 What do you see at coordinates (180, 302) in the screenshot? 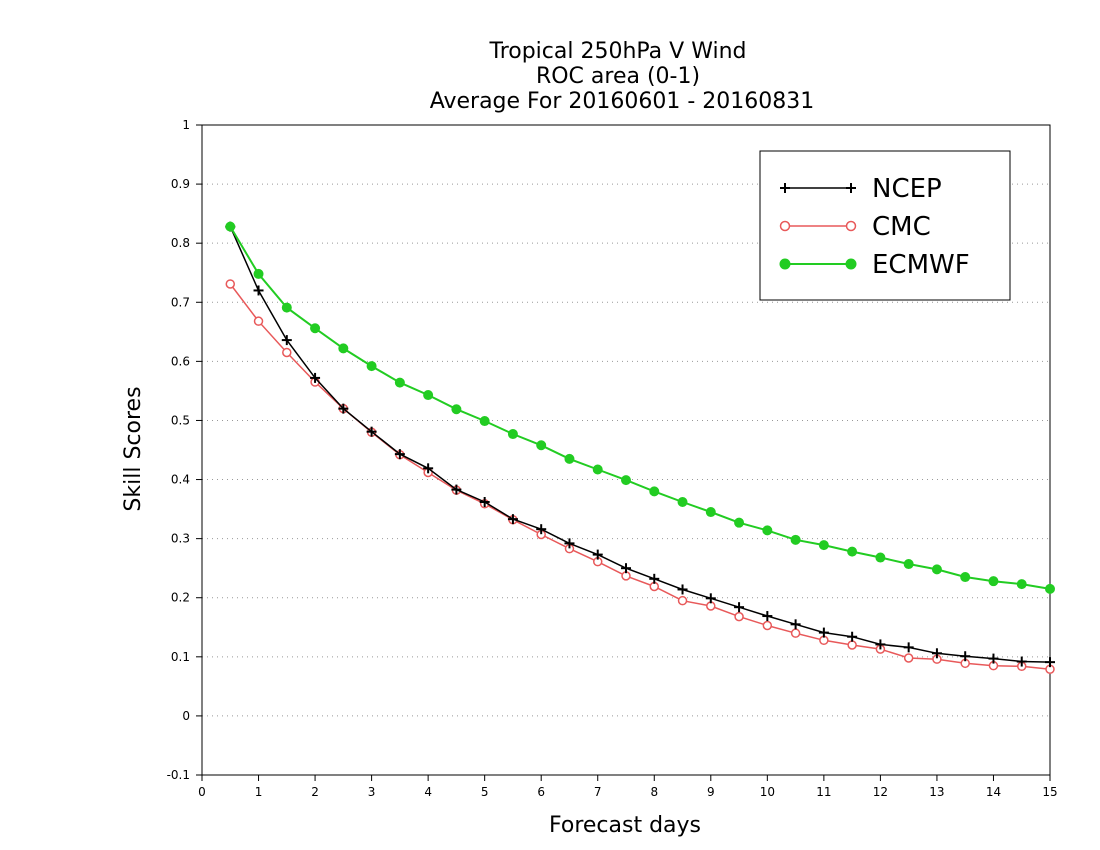
I see `y-tick-label: 0.7` at bounding box center [180, 302].